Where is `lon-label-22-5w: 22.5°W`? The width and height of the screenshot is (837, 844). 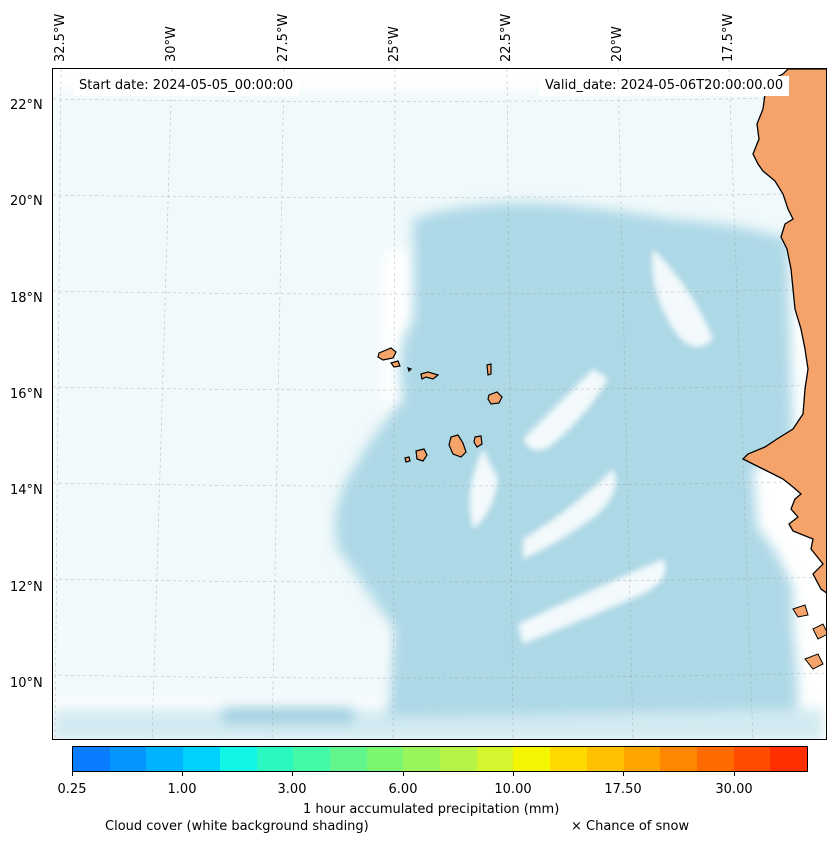
lon-label-22-5w: 22.5°W is located at coordinates (506, 37).